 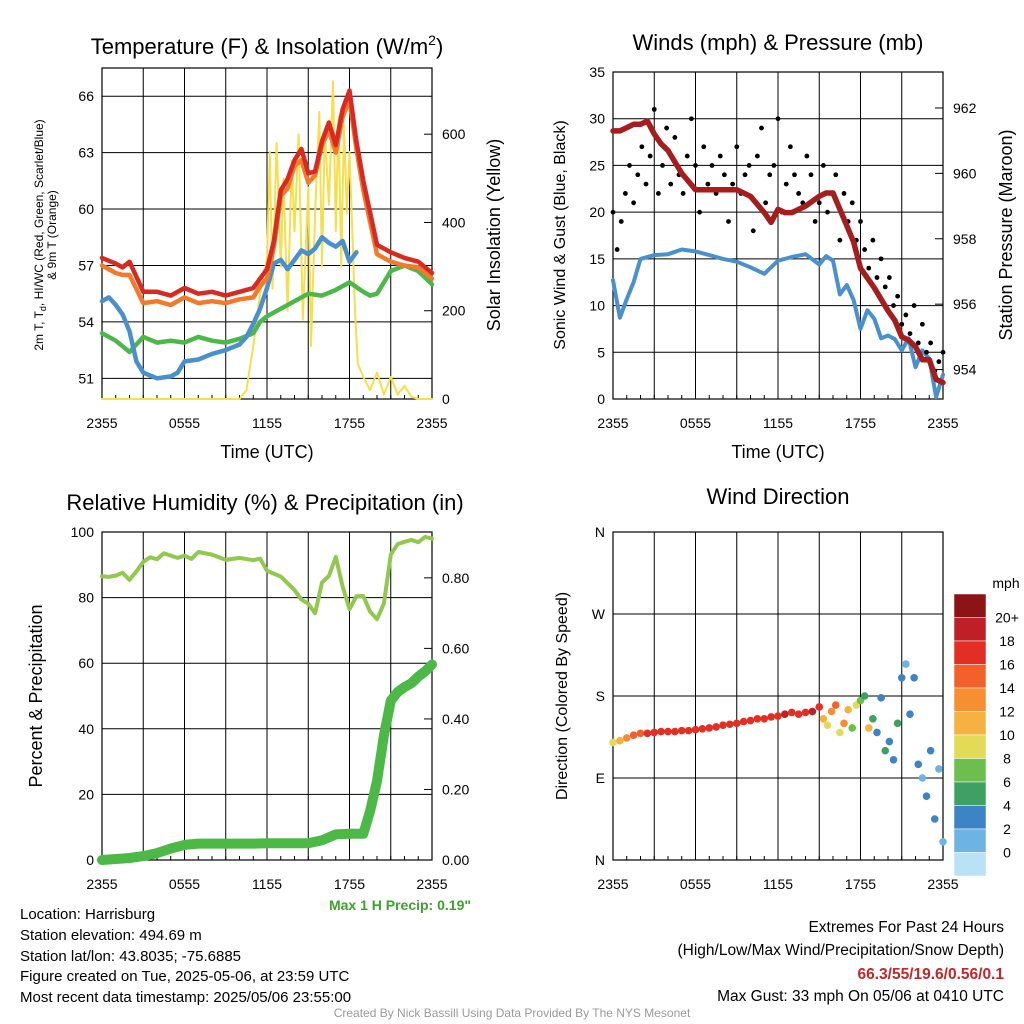 I want to click on winds-y-tick-label: 10, so click(x=597, y=306).